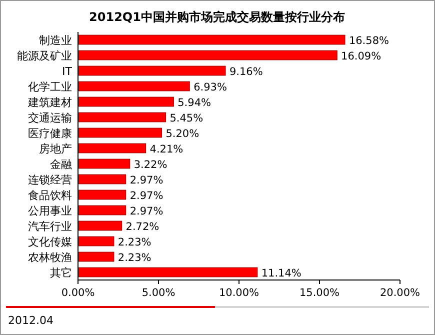  What do you see at coordinates (210, 87) in the screenshot?
I see `data-label: 6.93%` at bounding box center [210, 87].